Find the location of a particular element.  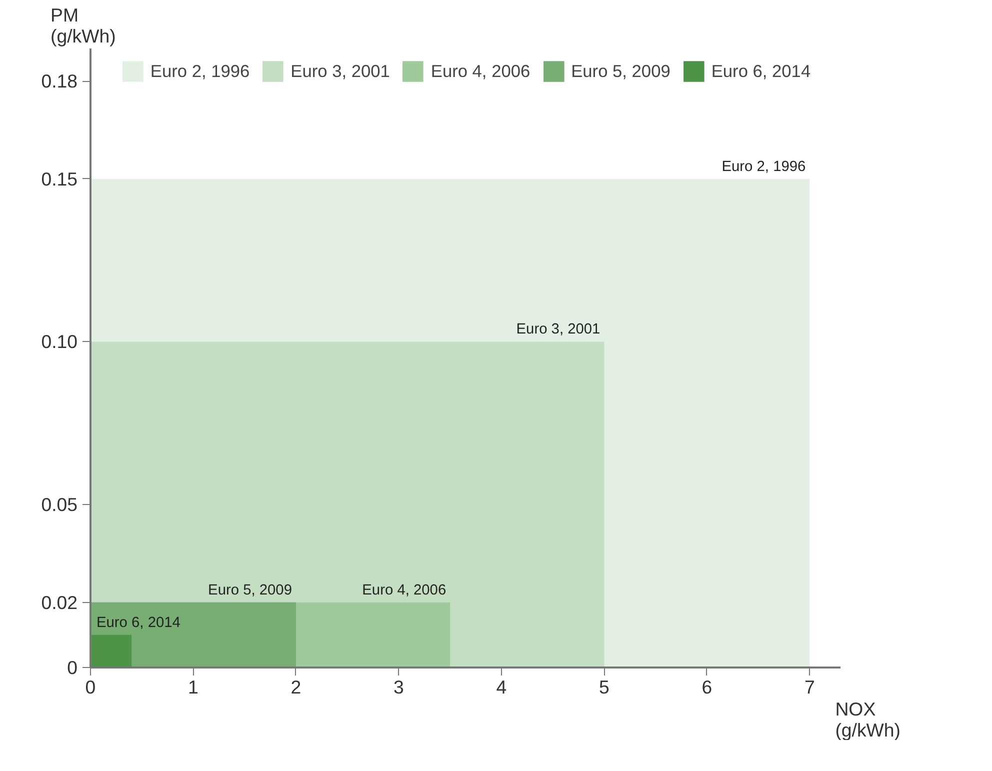

y-tick-label: 0.10 is located at coordinates (59, 341).